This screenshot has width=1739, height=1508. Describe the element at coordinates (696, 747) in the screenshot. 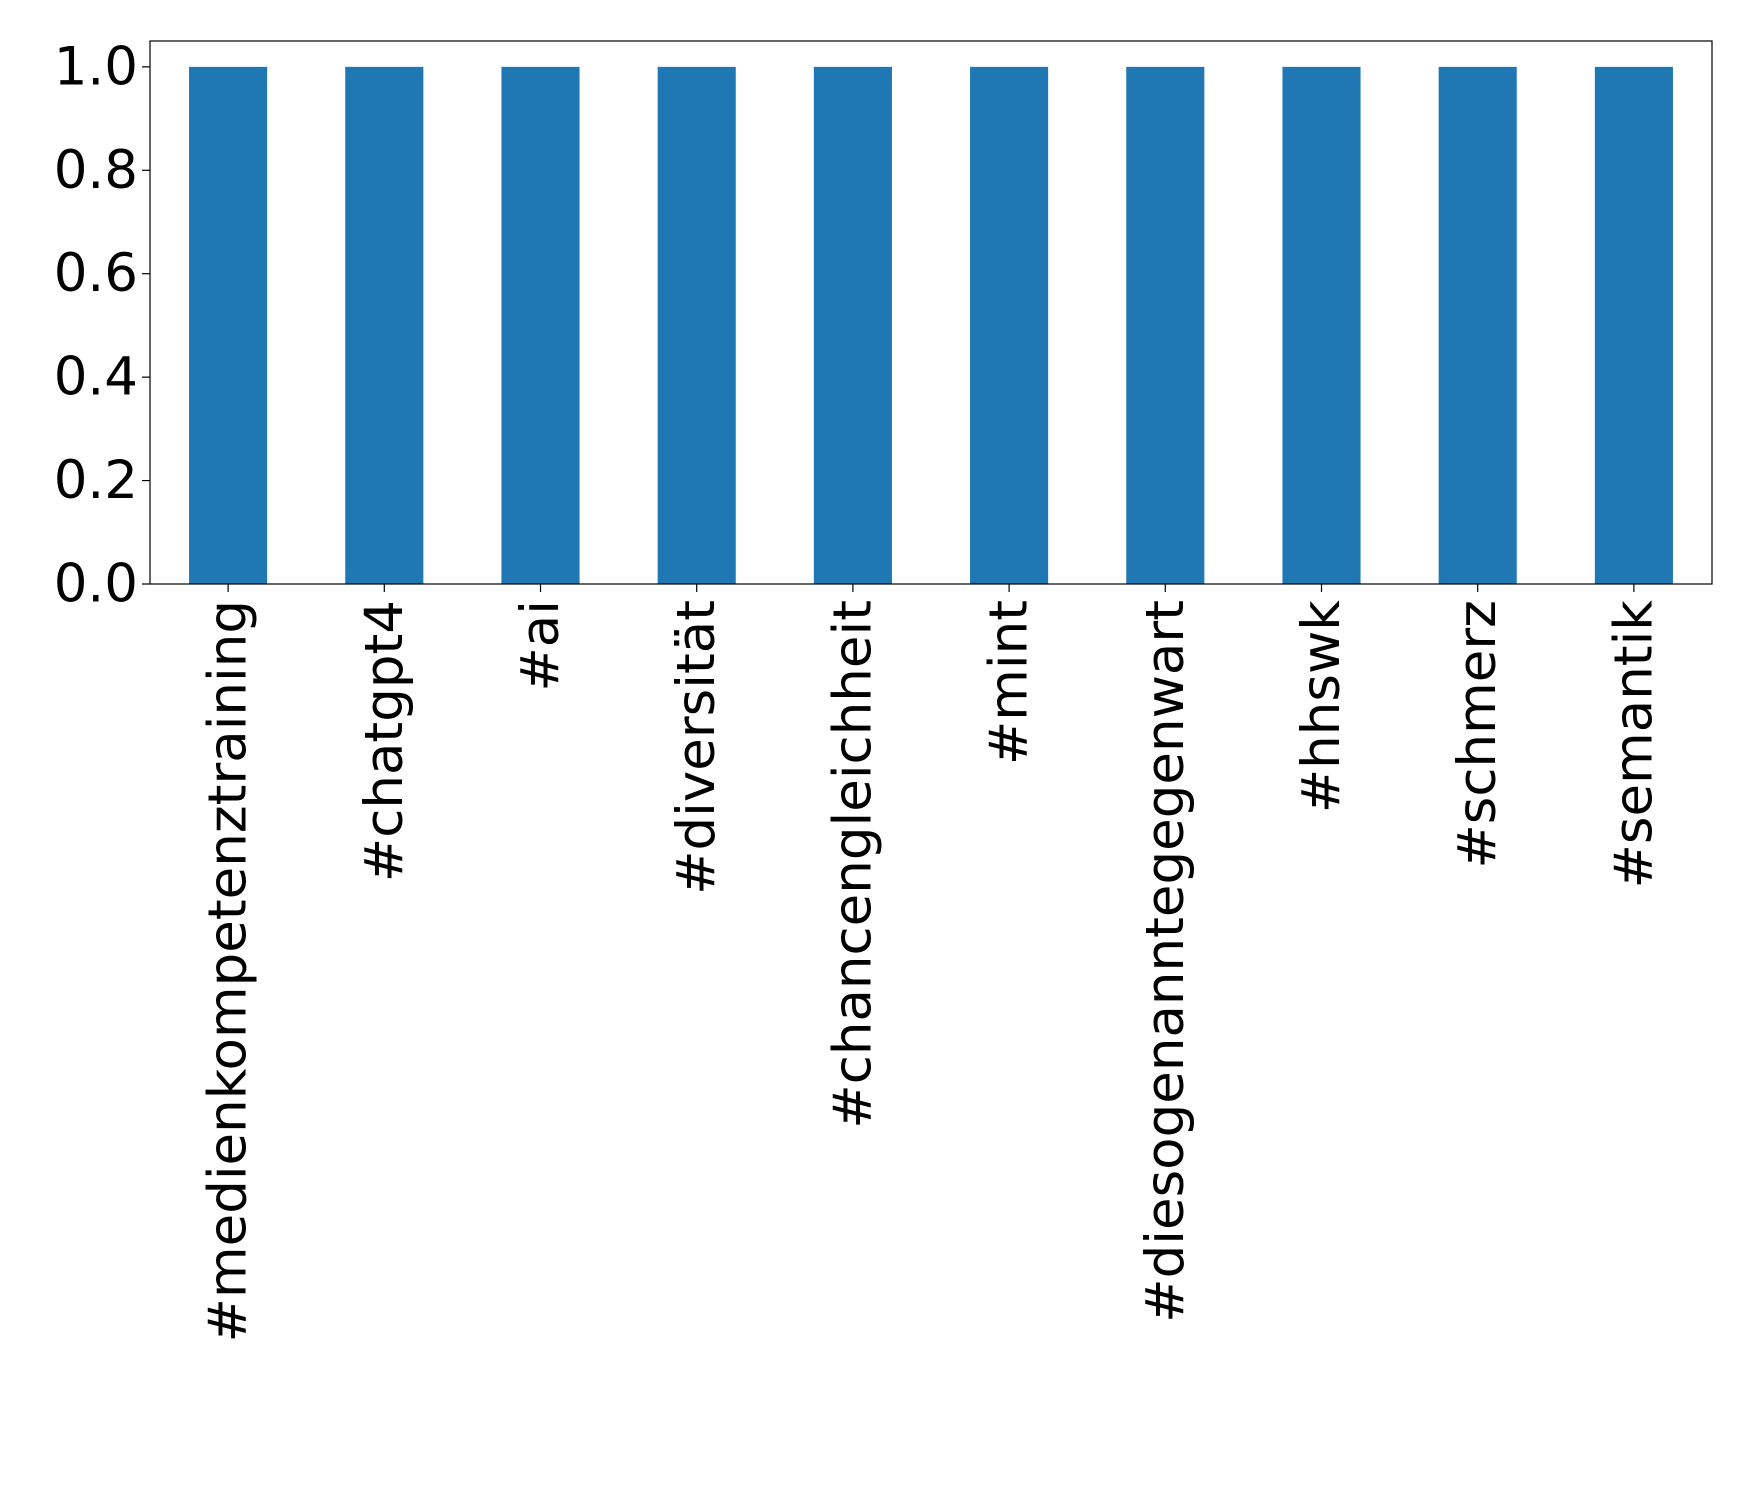

I see `x-tick-label: #diversität` at that location.